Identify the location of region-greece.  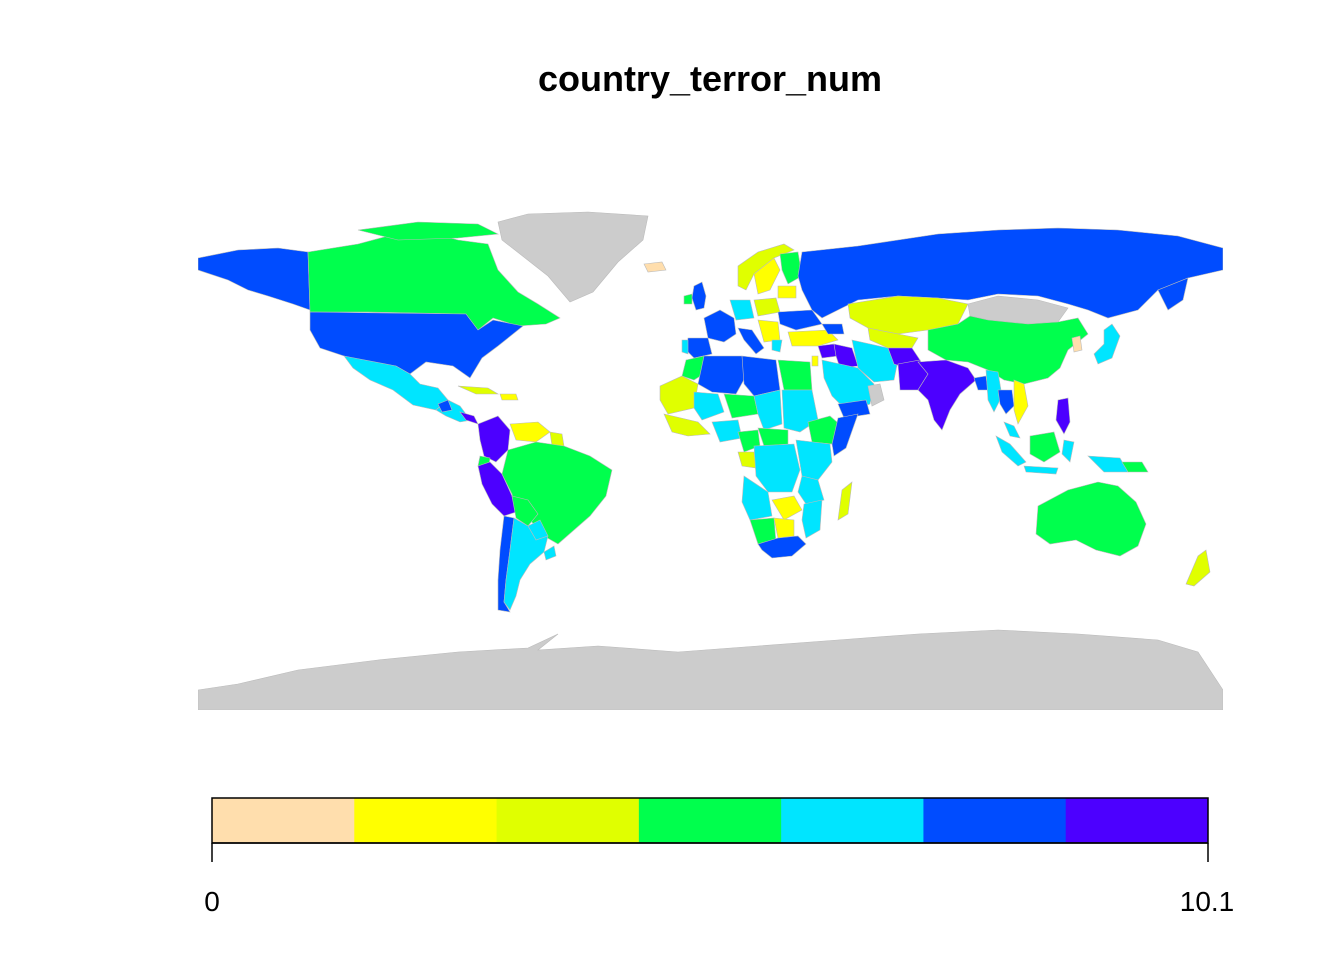
(777, 346).